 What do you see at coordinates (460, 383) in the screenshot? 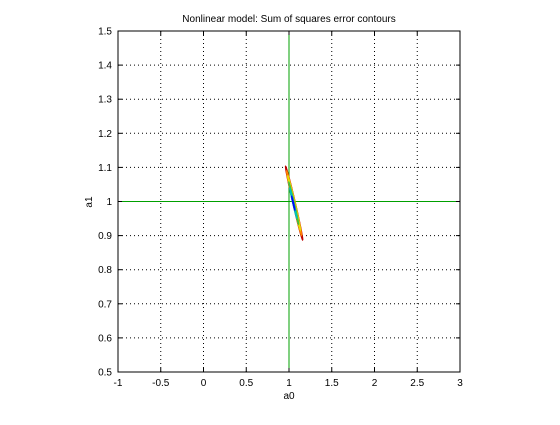
I see `x-tick-label: 3` at bounding box center [460, 383].